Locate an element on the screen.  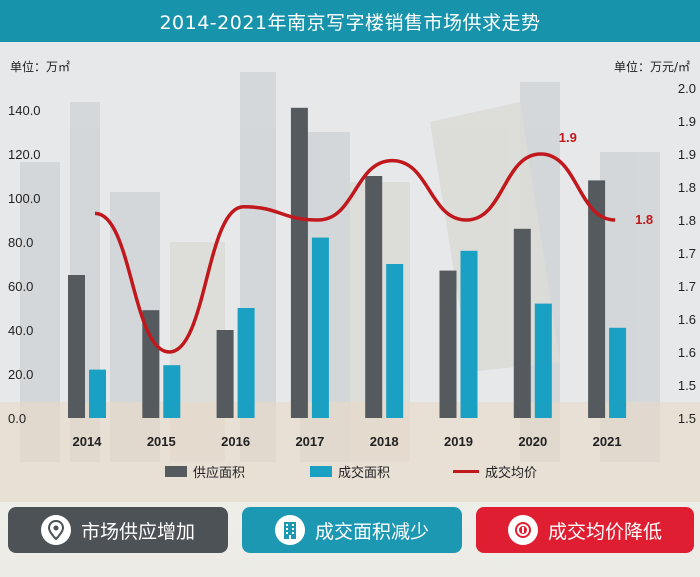
summary-badge: 成交均价降低 is located at coordinates (585, 530).